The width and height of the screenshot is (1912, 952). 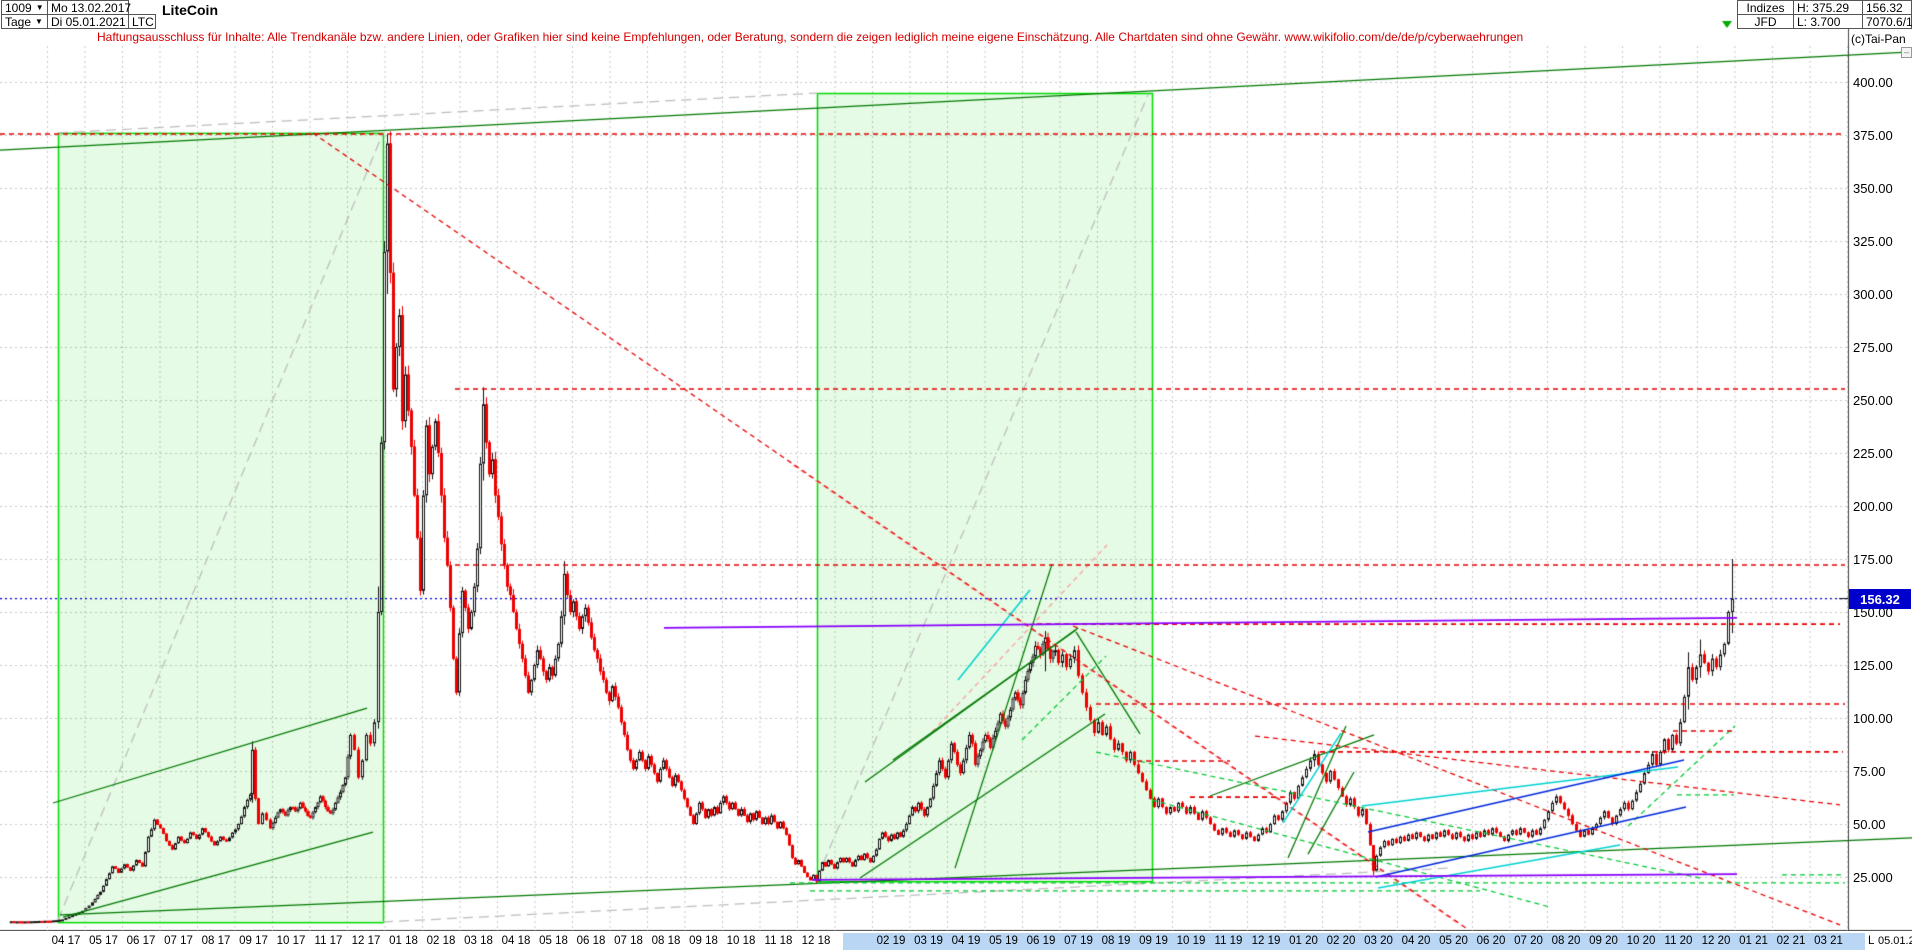 I want to click on x-axis-label: 05 17, so click(x=103, y=941).